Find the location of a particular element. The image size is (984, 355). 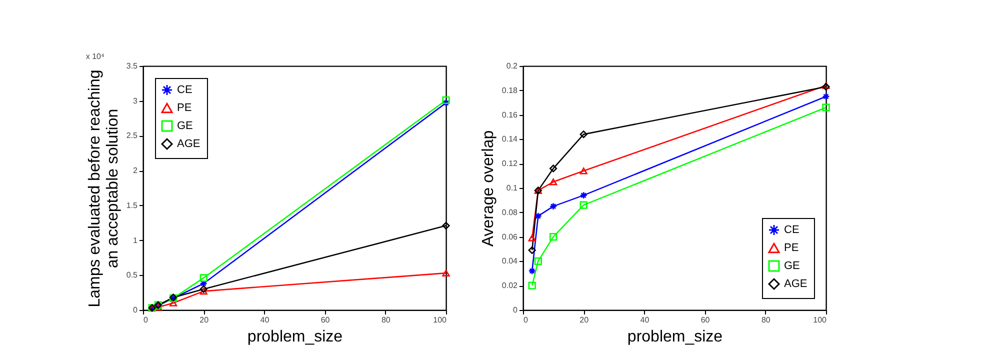

y-tick-label: 0.06 is located at coordinates (510, 237).